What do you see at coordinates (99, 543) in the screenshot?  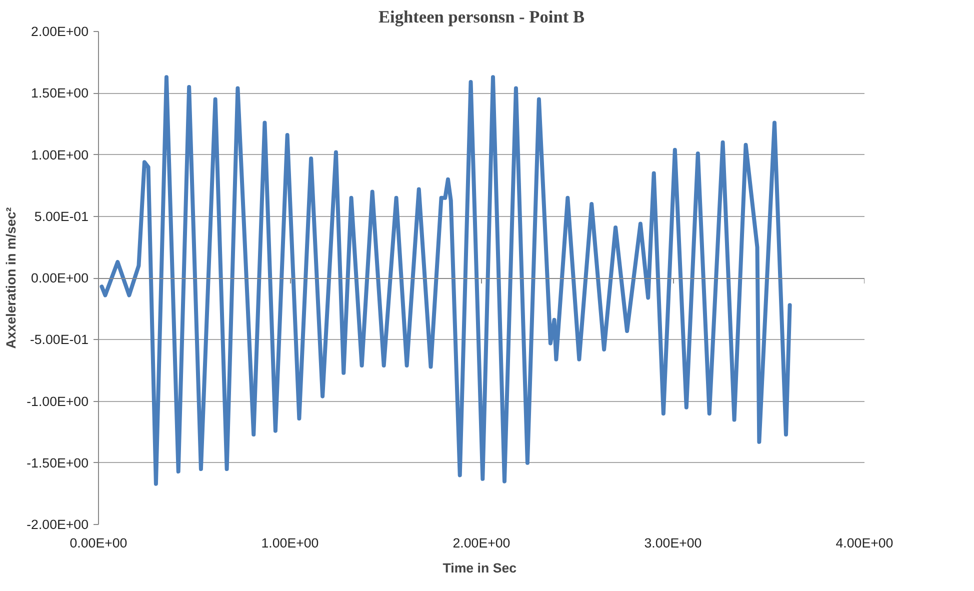 I see `x-tick-label: 0.00E+00` at bounding box center [99, 543].